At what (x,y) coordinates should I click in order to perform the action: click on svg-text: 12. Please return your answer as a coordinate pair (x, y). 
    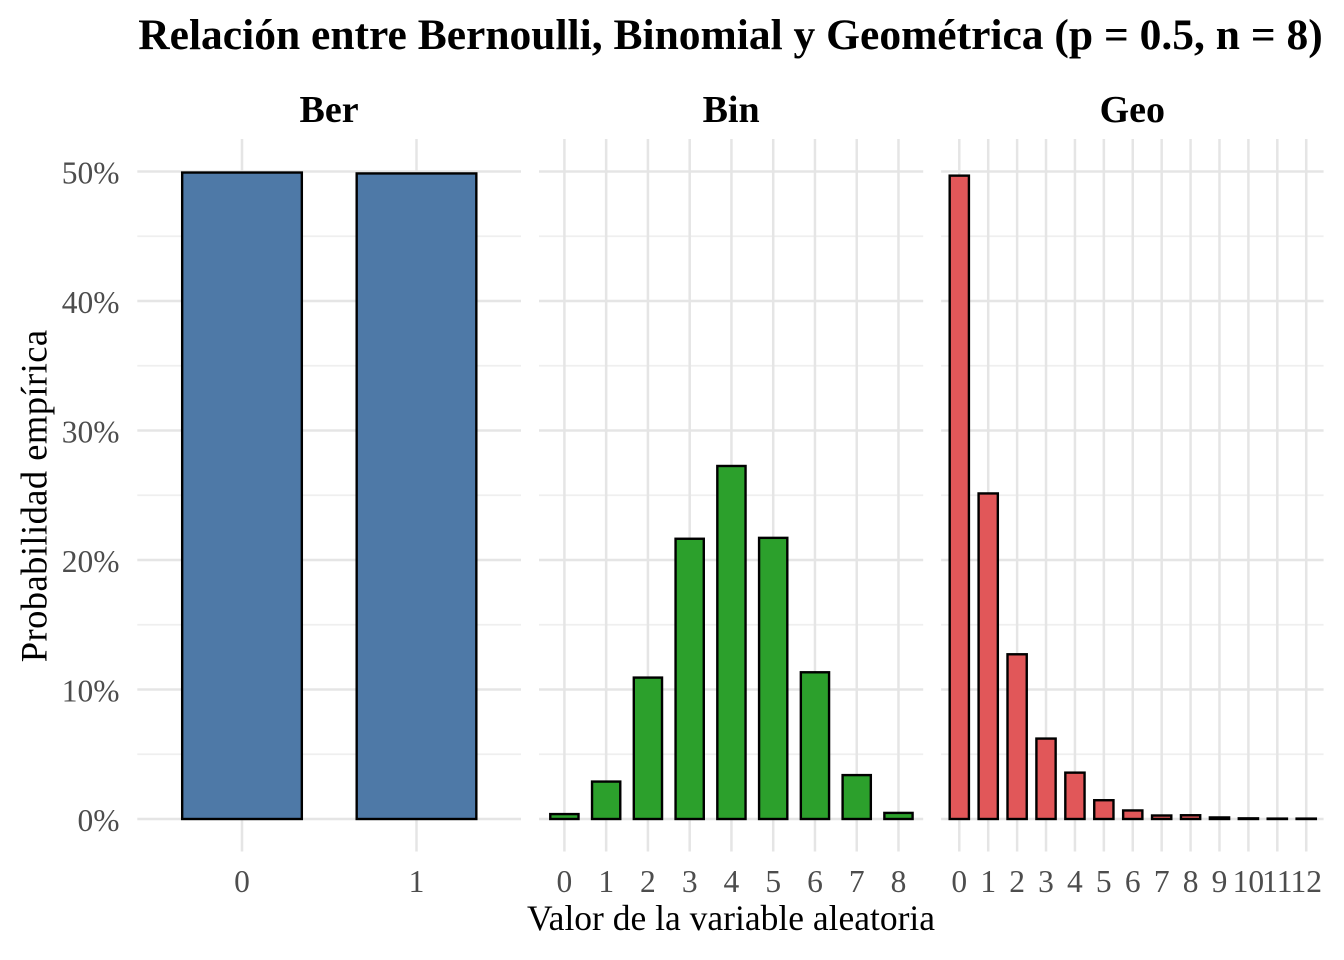
    Looking at the image, I should click on (1306, 881).